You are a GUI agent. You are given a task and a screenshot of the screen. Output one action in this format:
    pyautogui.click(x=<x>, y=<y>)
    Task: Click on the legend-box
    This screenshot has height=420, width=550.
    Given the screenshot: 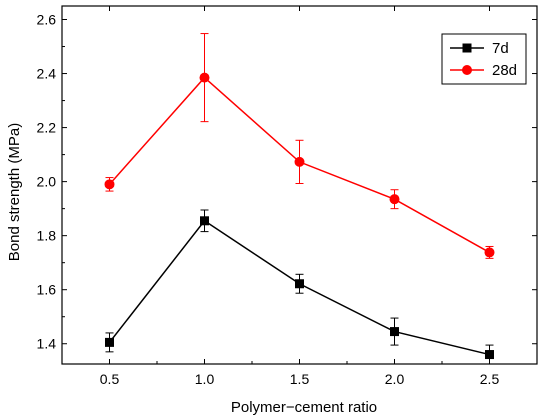 What is the action you would take?
    pyautogui.click(x=484, y=59)
    